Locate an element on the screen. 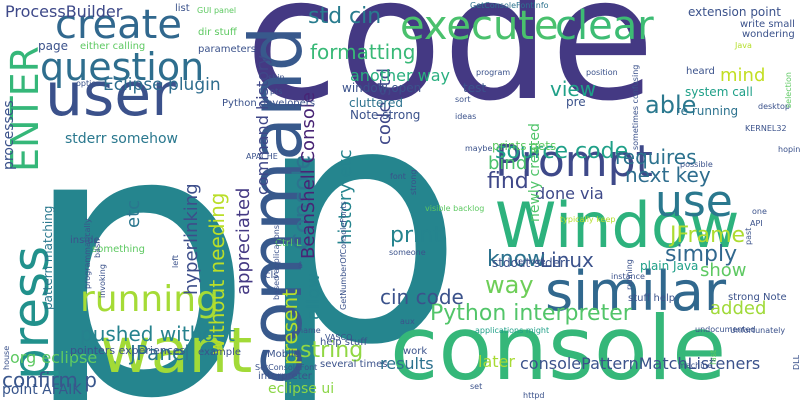 This screenshot has height=400, width=800. cloud-word: allow is located at coordinates (313, 296).